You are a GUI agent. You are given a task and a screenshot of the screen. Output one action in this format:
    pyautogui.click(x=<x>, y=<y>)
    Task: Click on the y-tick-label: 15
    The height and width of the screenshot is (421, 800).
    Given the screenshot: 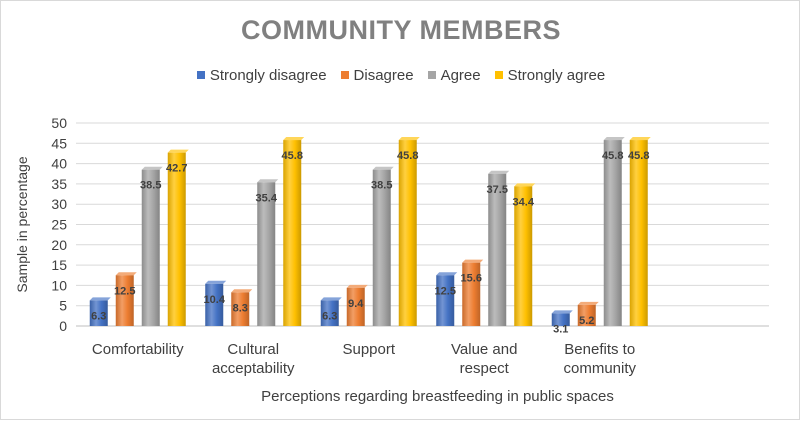 What is the action you would take?
    pyautogui.click(x=59, y=265)
    